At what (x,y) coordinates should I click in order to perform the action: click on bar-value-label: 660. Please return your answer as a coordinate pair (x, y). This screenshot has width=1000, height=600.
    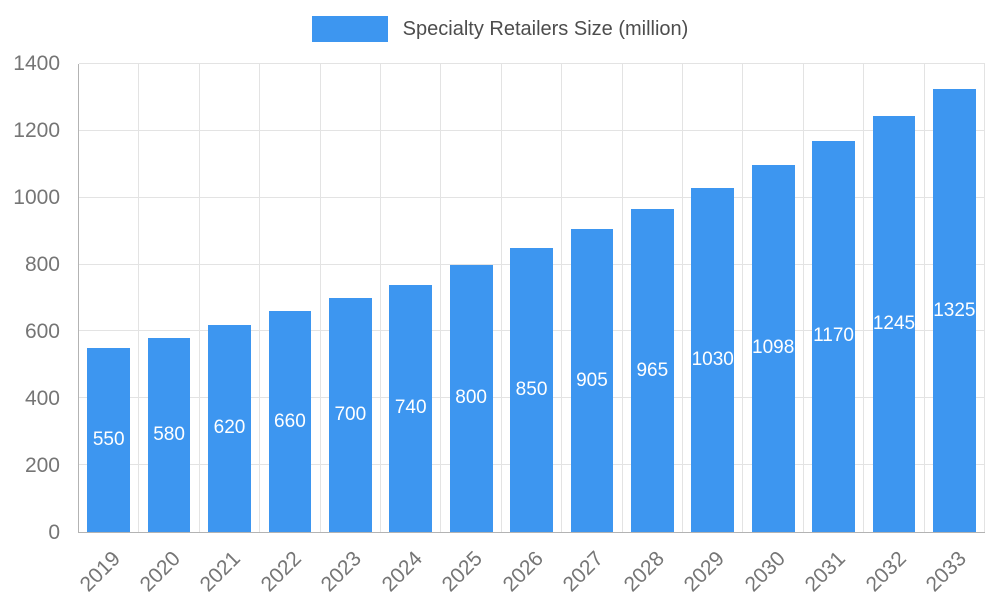
    Looking at the image, I should click on (290, 421).